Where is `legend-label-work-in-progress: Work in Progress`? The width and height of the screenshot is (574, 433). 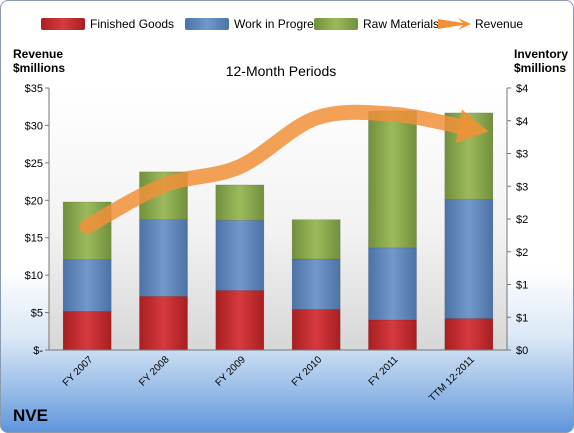
legend-label-work-in-progress: Work in Progress is located at coordinates (280, 24).